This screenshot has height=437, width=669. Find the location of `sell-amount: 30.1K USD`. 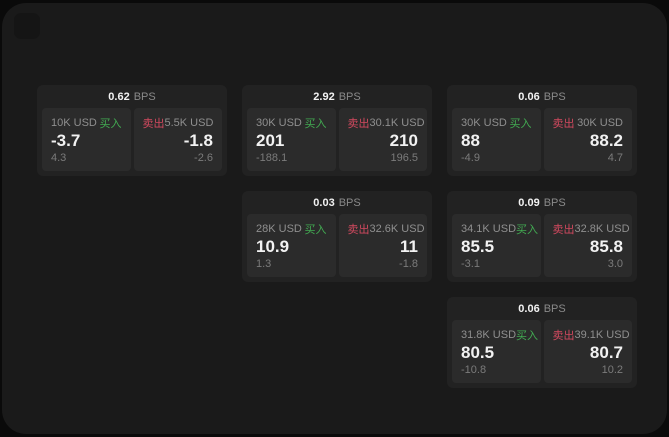

sell-amount: 30.1K USD is located at coordinates (397, 123).